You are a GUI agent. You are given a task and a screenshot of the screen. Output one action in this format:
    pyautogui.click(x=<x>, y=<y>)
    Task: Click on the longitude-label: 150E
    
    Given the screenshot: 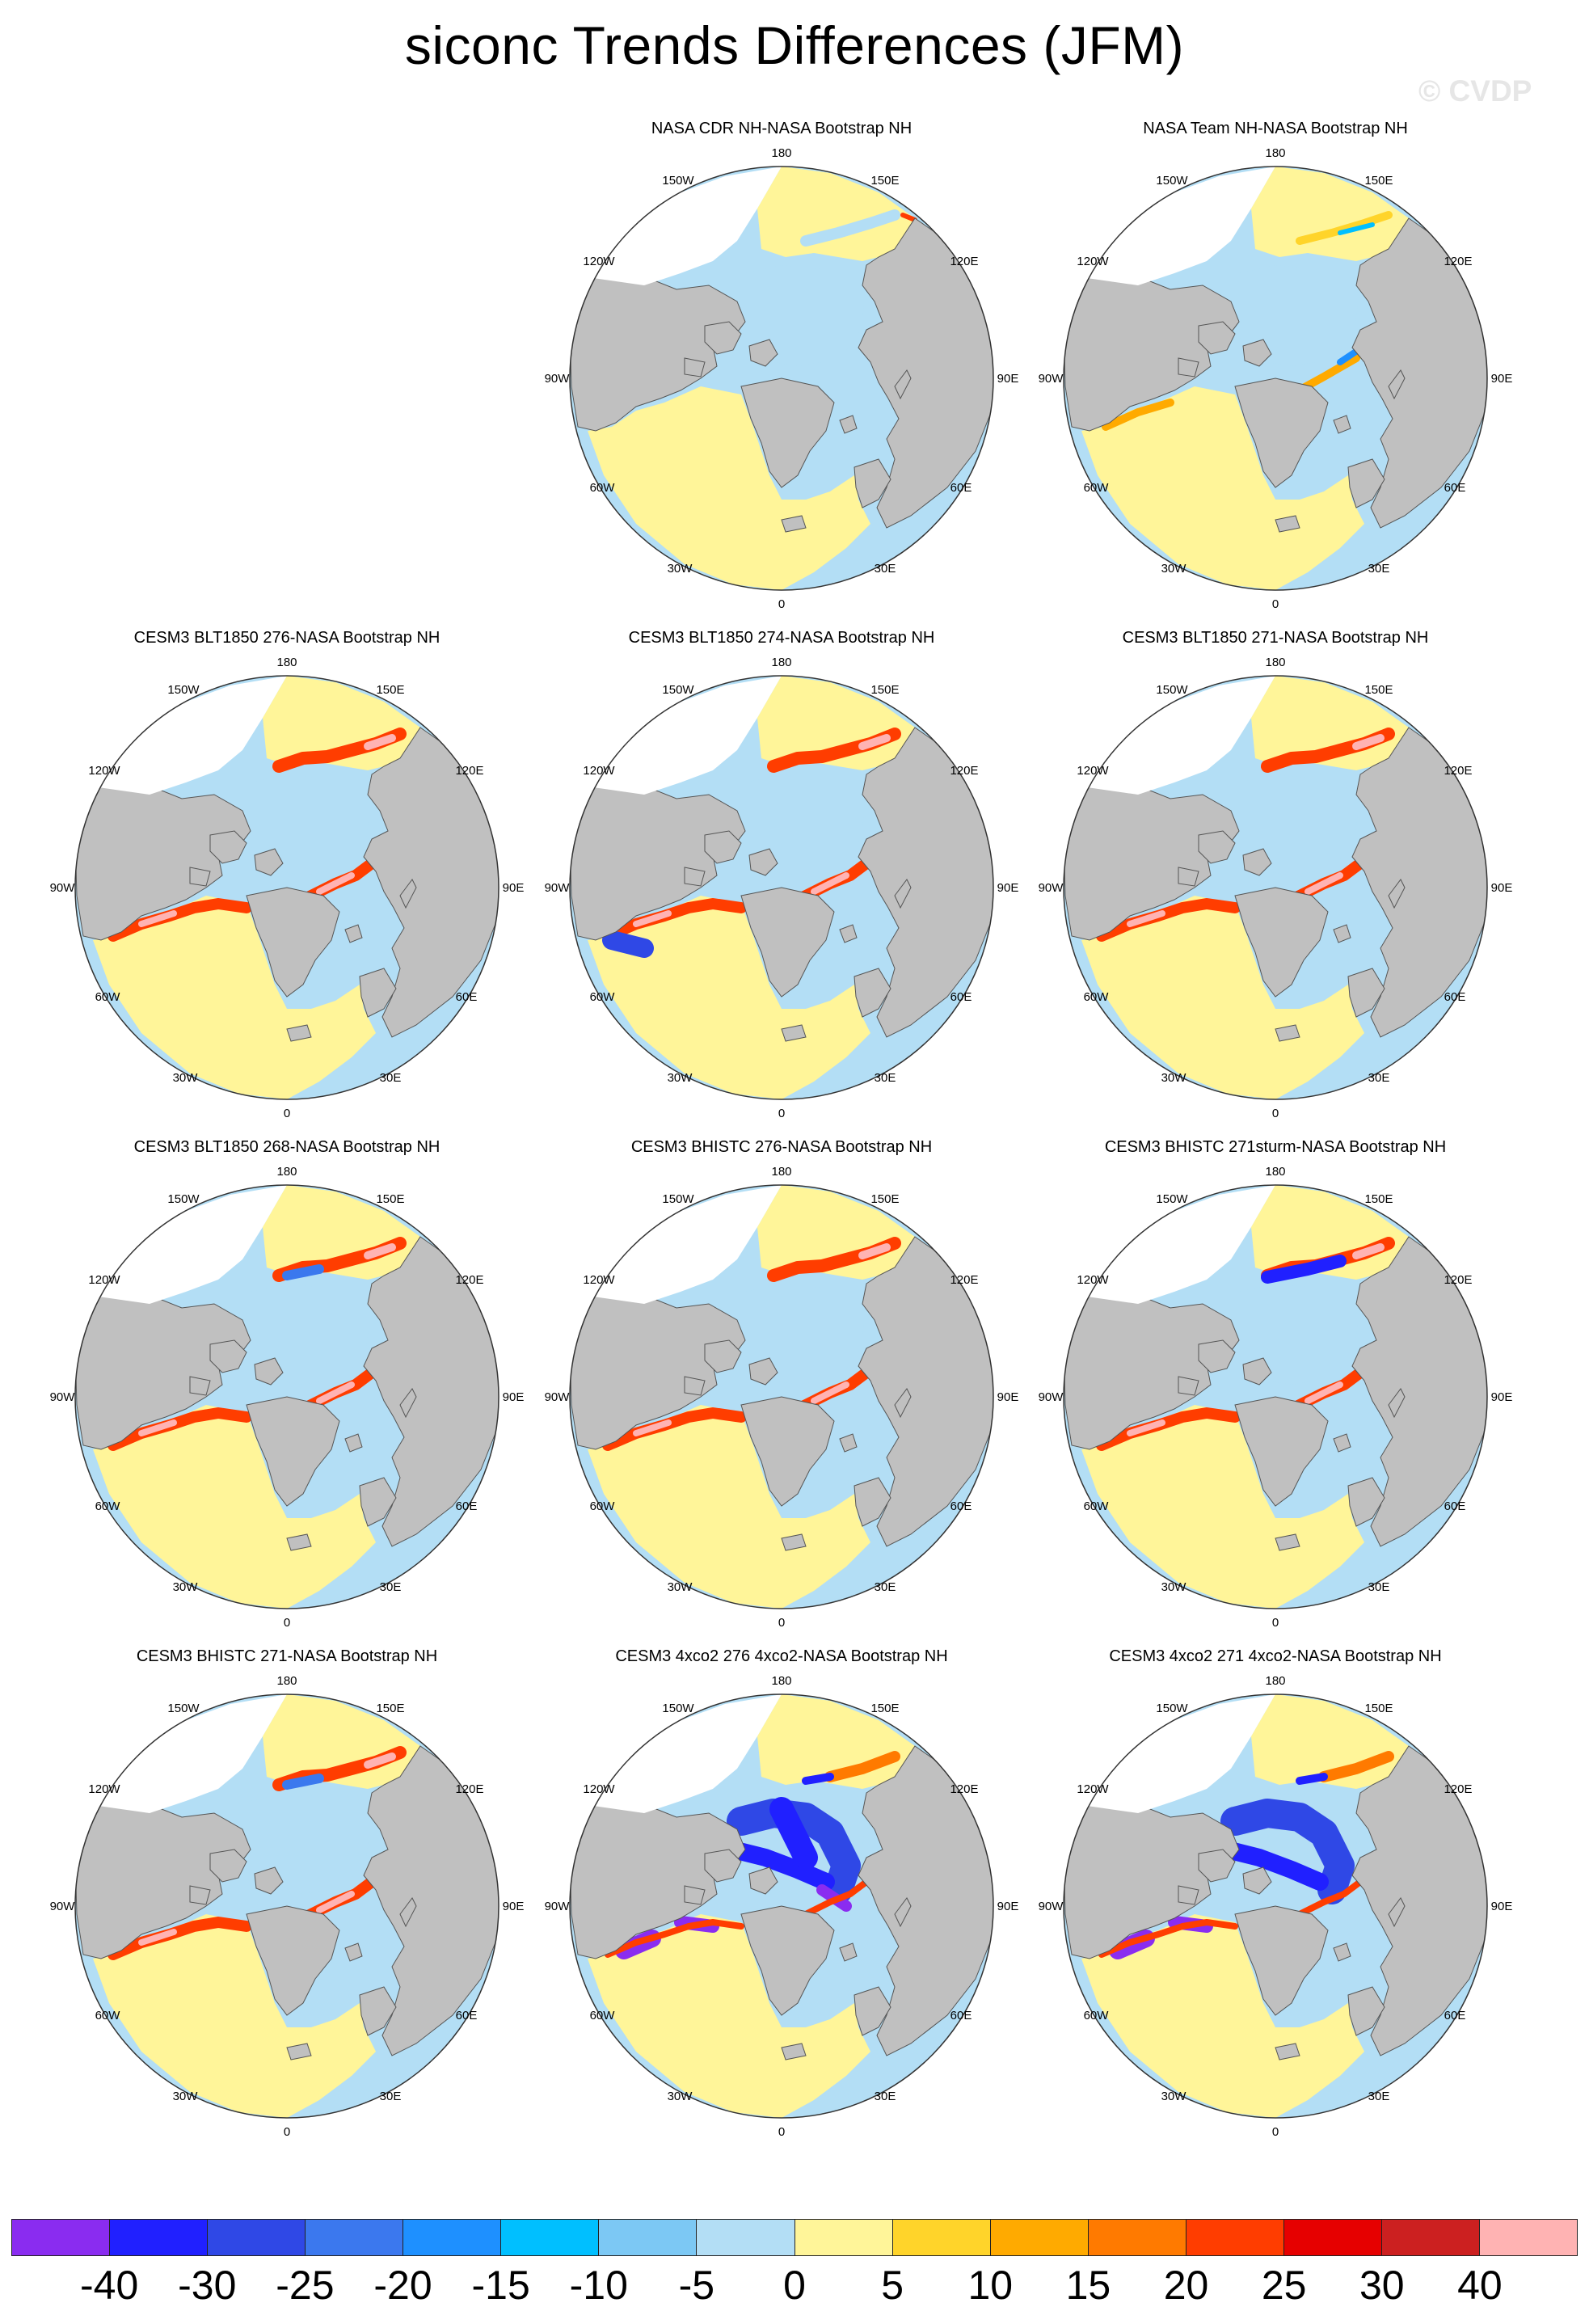 What is the action you would take?
    pyautogui.click(x=1378, y=1709)
    